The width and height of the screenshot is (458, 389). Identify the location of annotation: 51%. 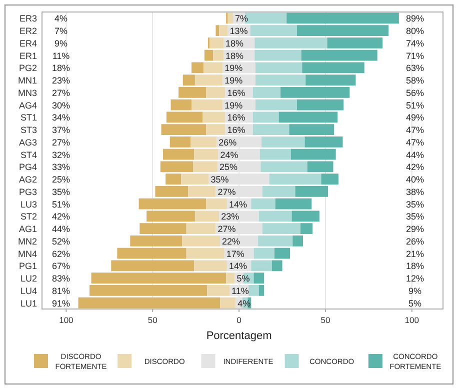
(61, 204).